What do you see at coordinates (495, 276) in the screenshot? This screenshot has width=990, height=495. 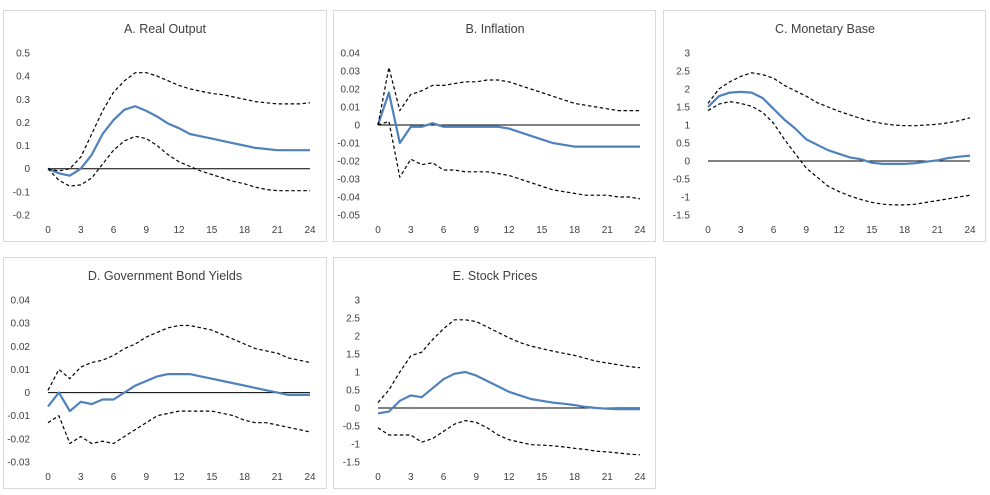 I see `chart-title: E. Stock Prices` at bounding box center [495, 276].